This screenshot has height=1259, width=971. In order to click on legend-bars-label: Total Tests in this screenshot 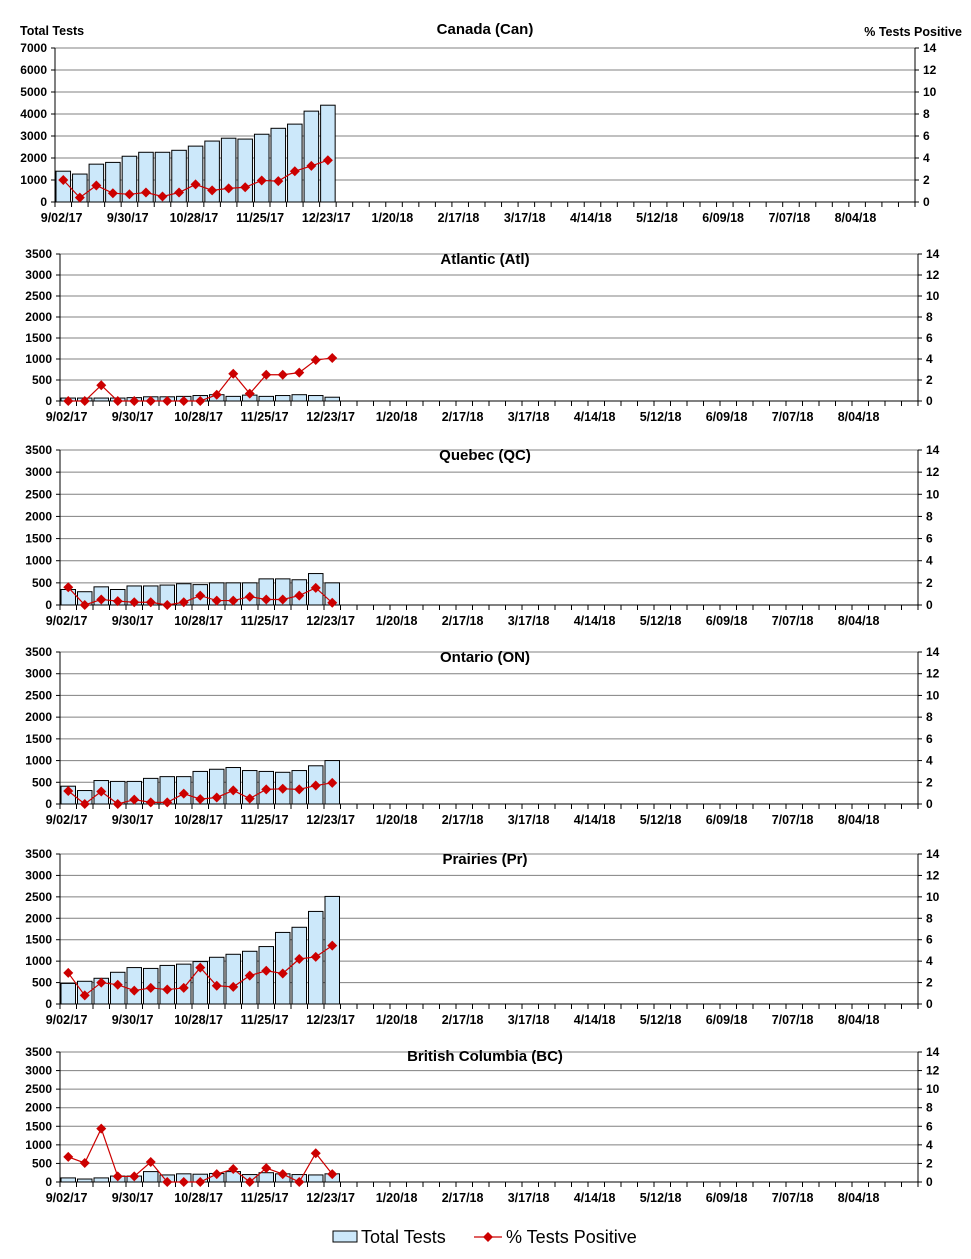, I will do `click(403, 1237)`.